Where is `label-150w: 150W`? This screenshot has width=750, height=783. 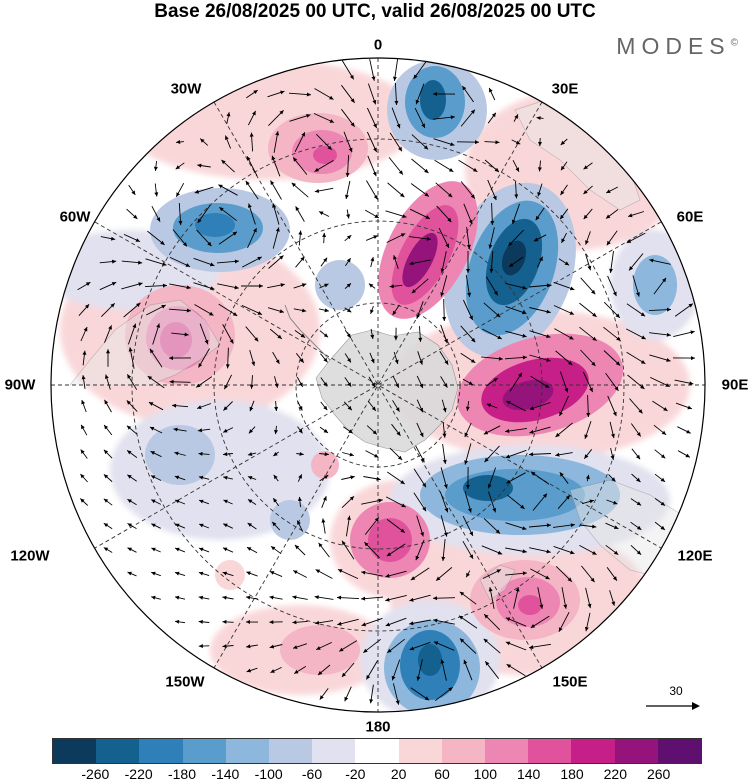
label-150w: 150W is located at coordinates (185, 682).